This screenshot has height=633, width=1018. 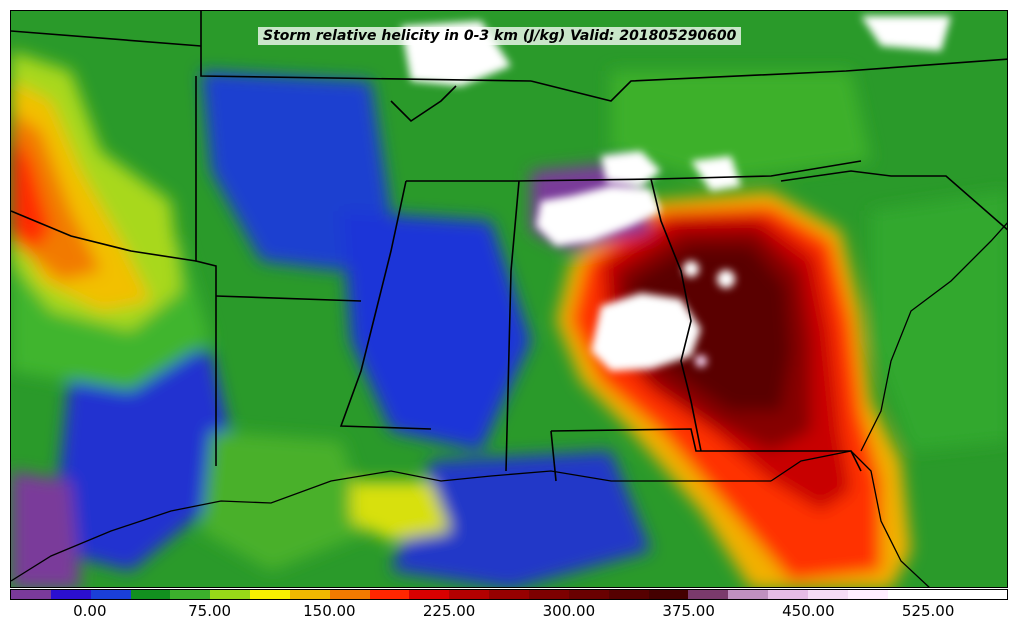 What do you see at coordinates (449, 611) in the screenshot?
I see `colorbar-tick-label: 225.00` at bounding box center [449, 611].